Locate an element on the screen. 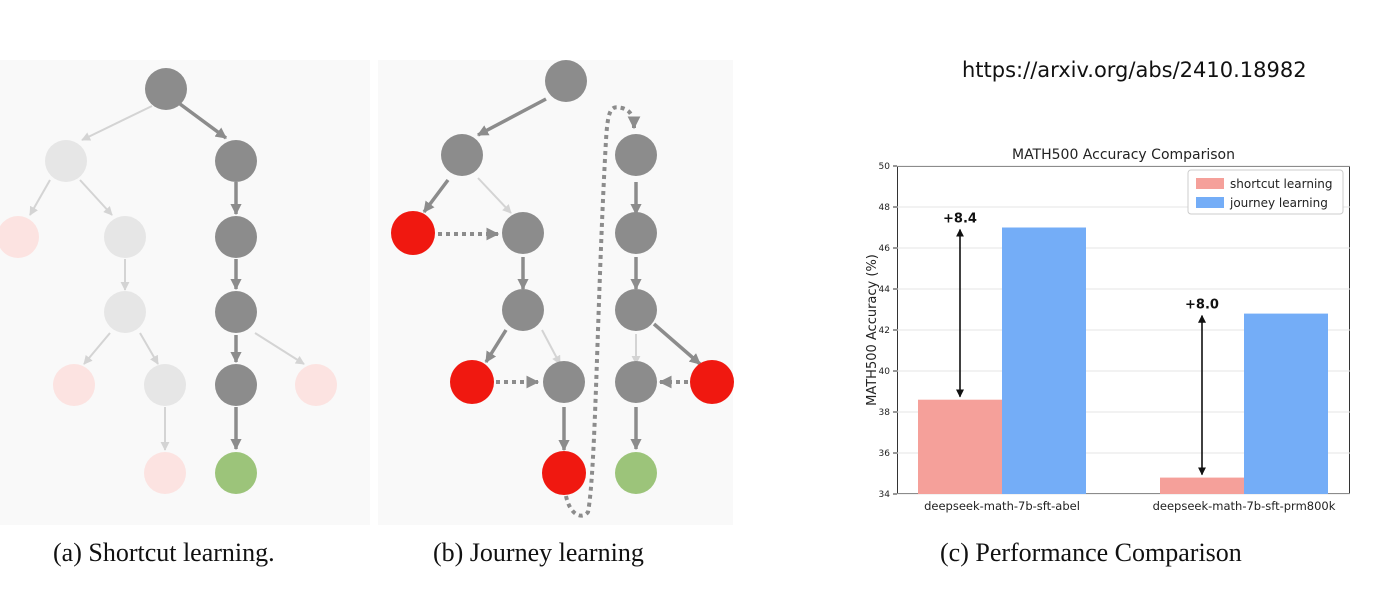  y-axis-label: MATH500 Accuracy (%) is located at coordinates (872, 330).